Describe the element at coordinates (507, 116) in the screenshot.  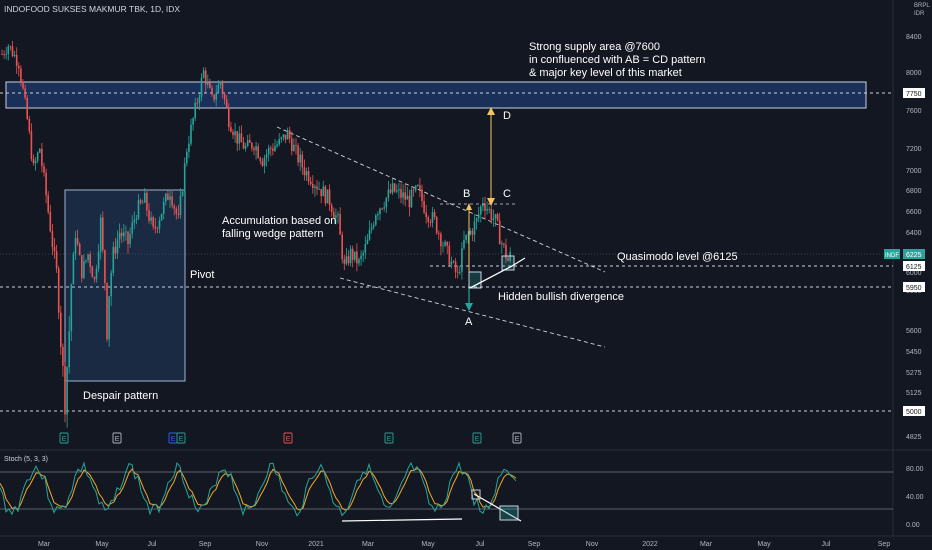
I see `point-d-label: D` at that location.